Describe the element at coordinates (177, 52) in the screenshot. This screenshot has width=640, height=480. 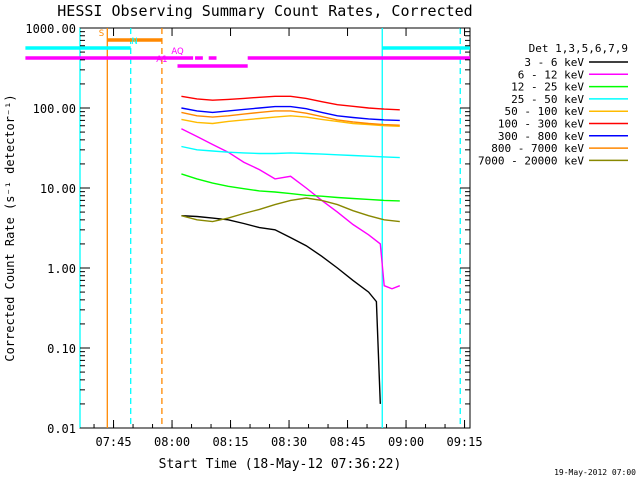
I see `status-bar-label-4: AQ` at that location.